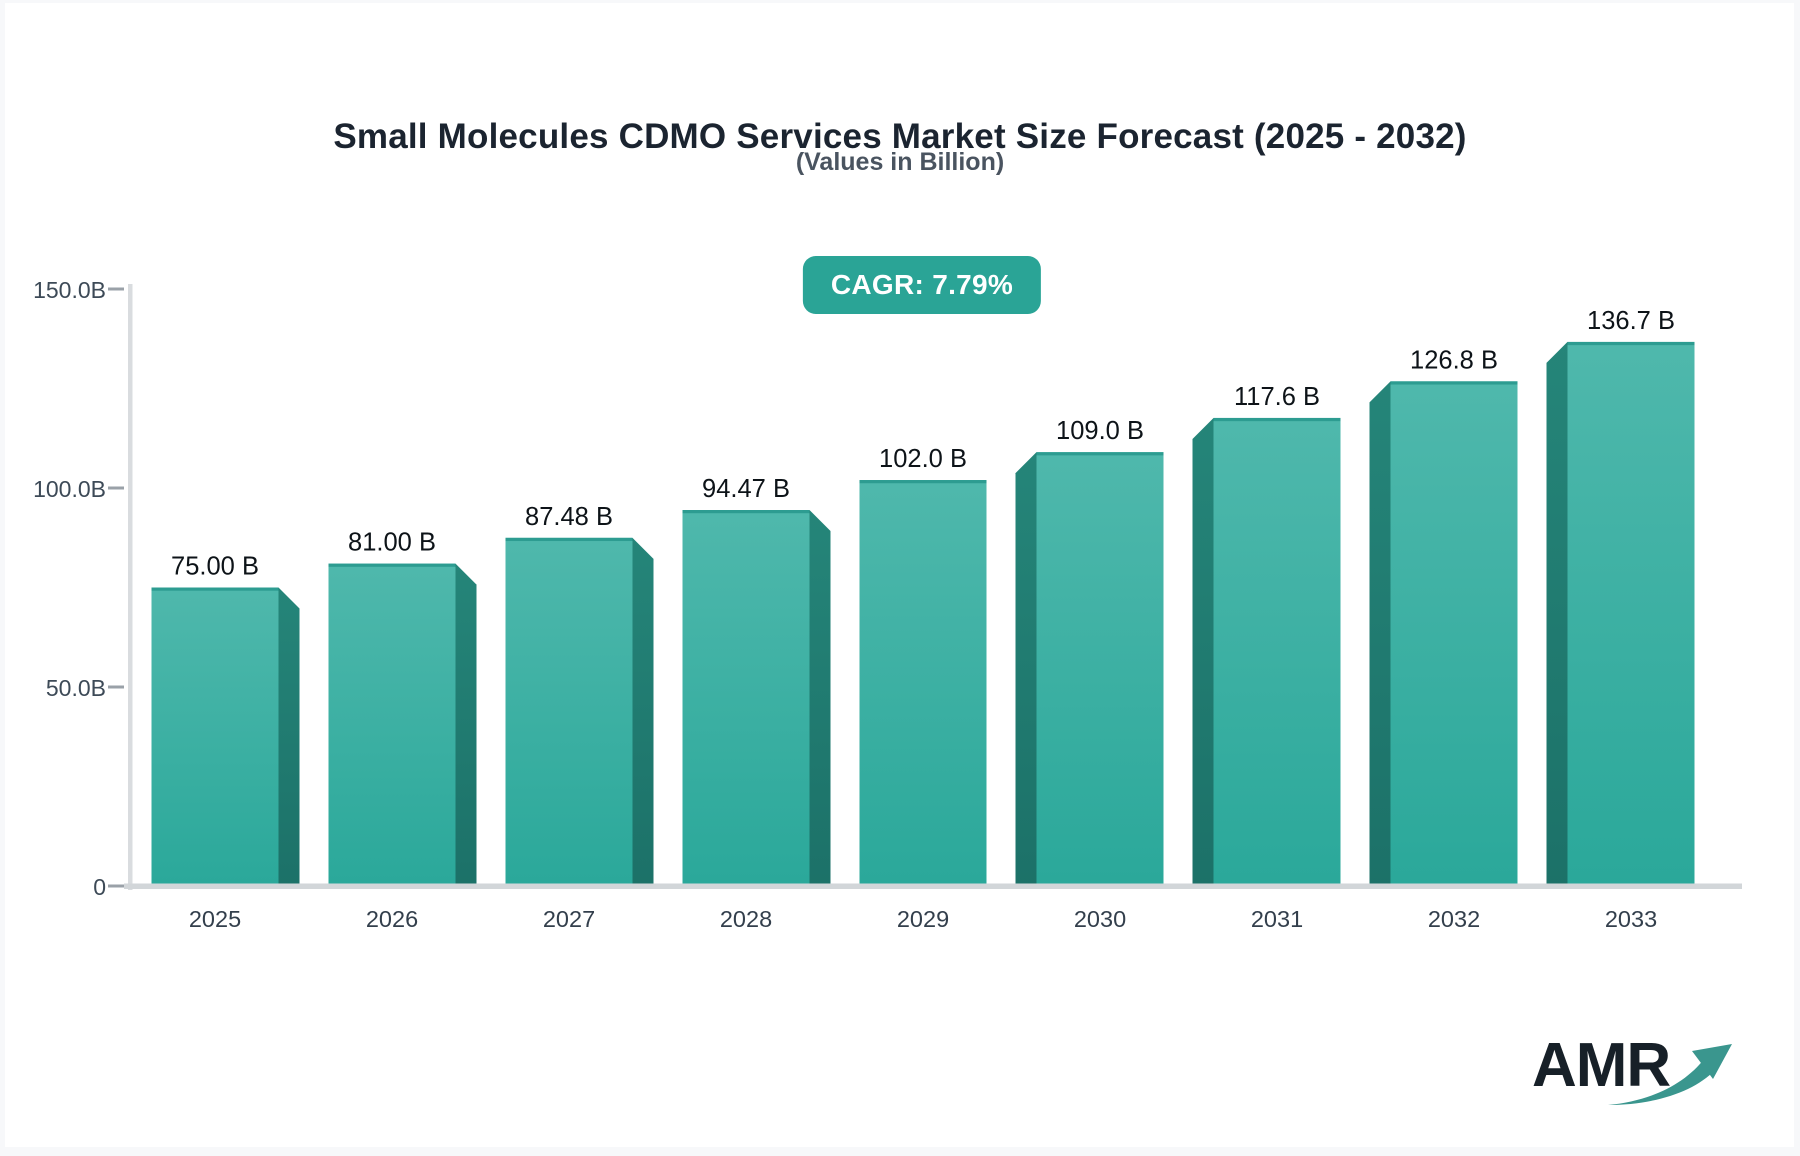 This screenshot has height=1156, width=1800. I want to click on bar-value-label: 94.47 B, so click(746, 489).